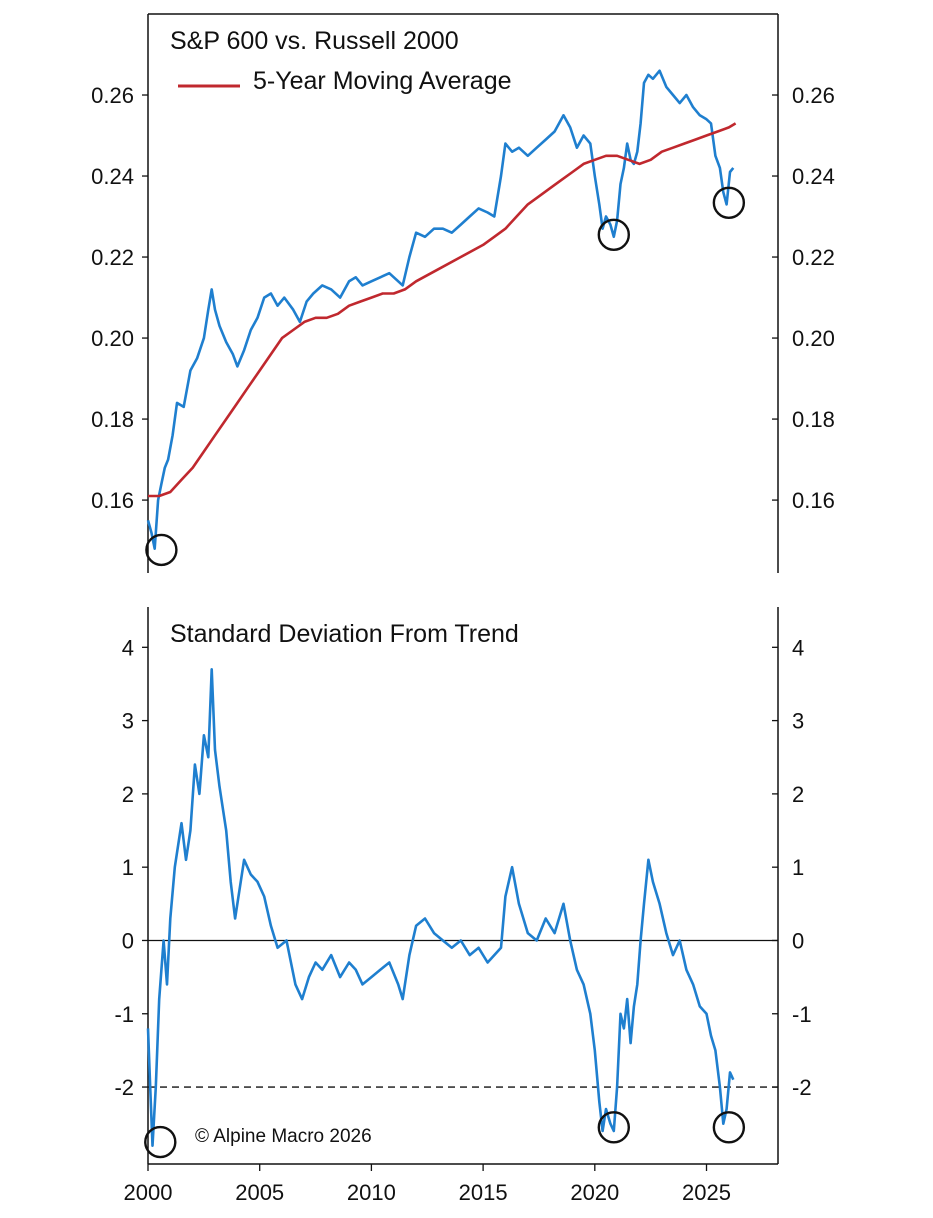 The height and width of the screenshot is (1218, 933). Describe the element at coordinates (798, 647) in the screenshot. I see `y-tick-label-right: 4` at that location.